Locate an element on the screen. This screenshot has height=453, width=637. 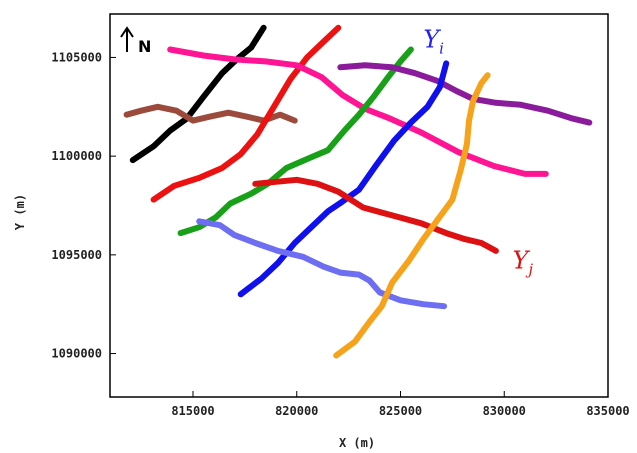
annotation-yi: Yi is located at coordinates (433, 42).